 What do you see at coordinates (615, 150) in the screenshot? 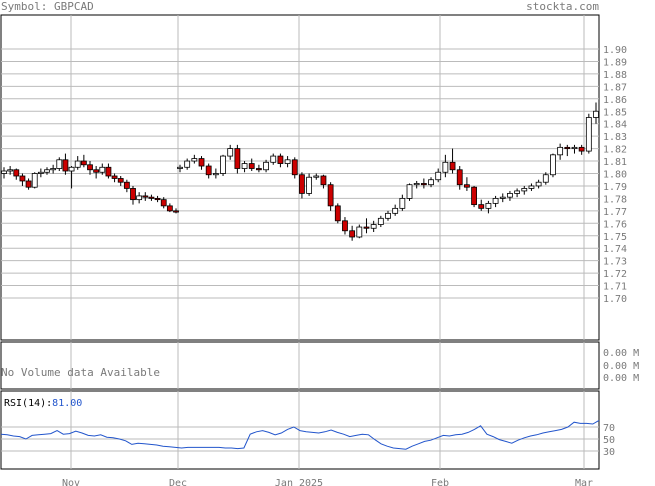
I see `price-tick-label: 1.82` at bounding box center [615, 150].